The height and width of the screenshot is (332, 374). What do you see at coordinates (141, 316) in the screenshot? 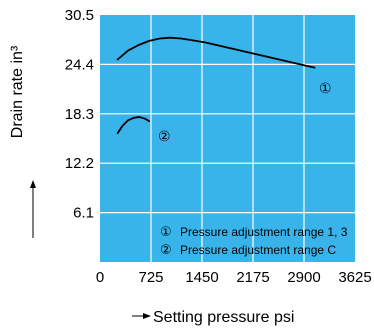
I see `x-axis-arrow` at bounding box center [141, 316].